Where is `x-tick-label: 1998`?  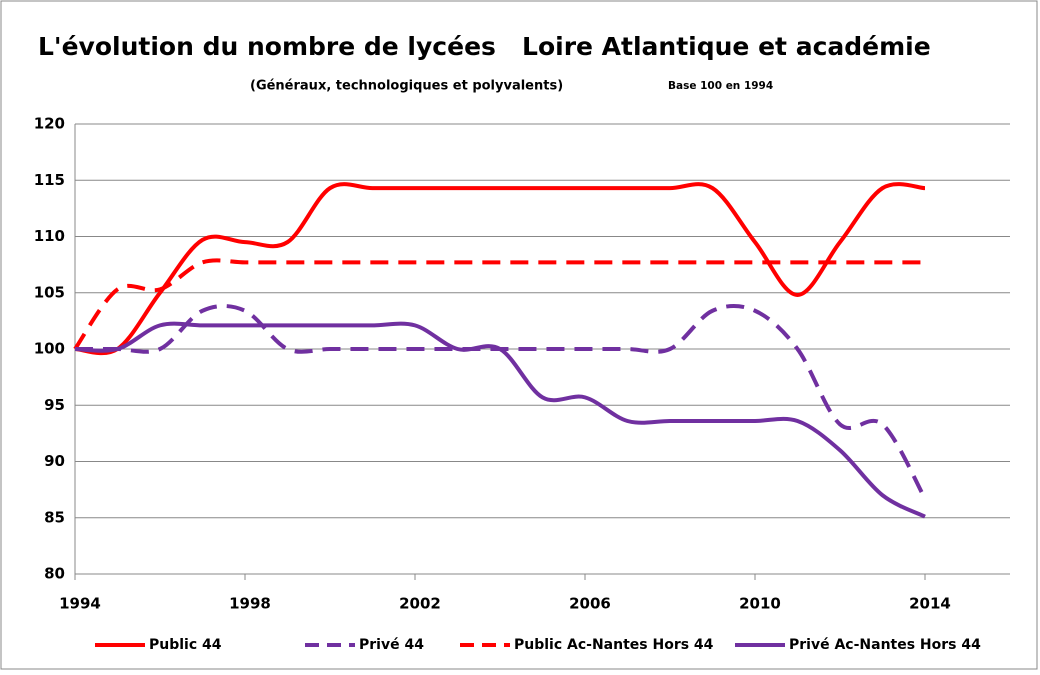
x-tick-label: 1998 is located at coordinates (250, 604).